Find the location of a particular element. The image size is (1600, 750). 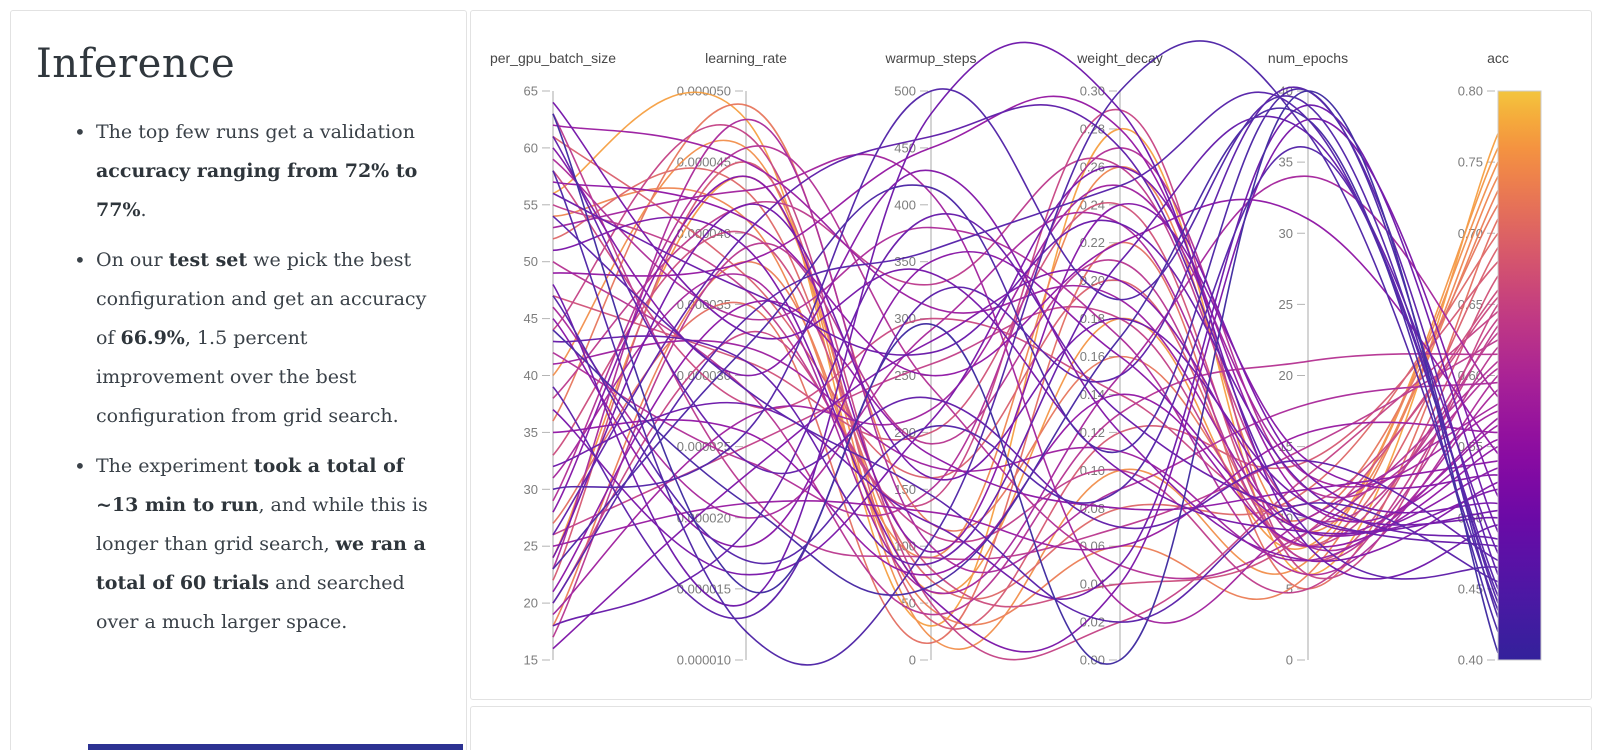

axis-title-num_epochs: num_epochs is located at coordinates (1308, 58).